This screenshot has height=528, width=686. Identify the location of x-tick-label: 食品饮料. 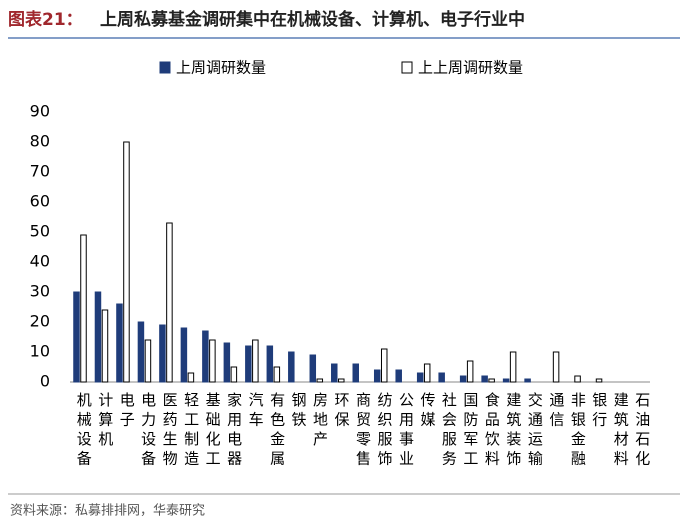
(492, 431).